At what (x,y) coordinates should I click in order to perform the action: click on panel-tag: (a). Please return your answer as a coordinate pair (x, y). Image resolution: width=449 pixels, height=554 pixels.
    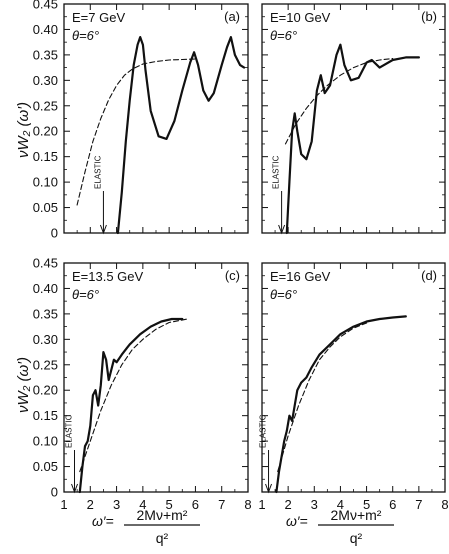
    Looking at the image, I should click on (232, 16).